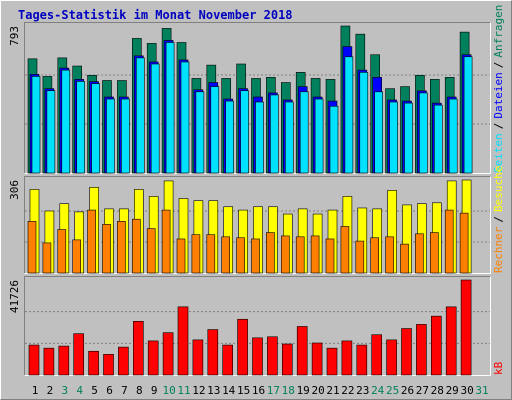 The image size is (512, 400). I want to click on x-tick-label: 4, so click(79, 390).